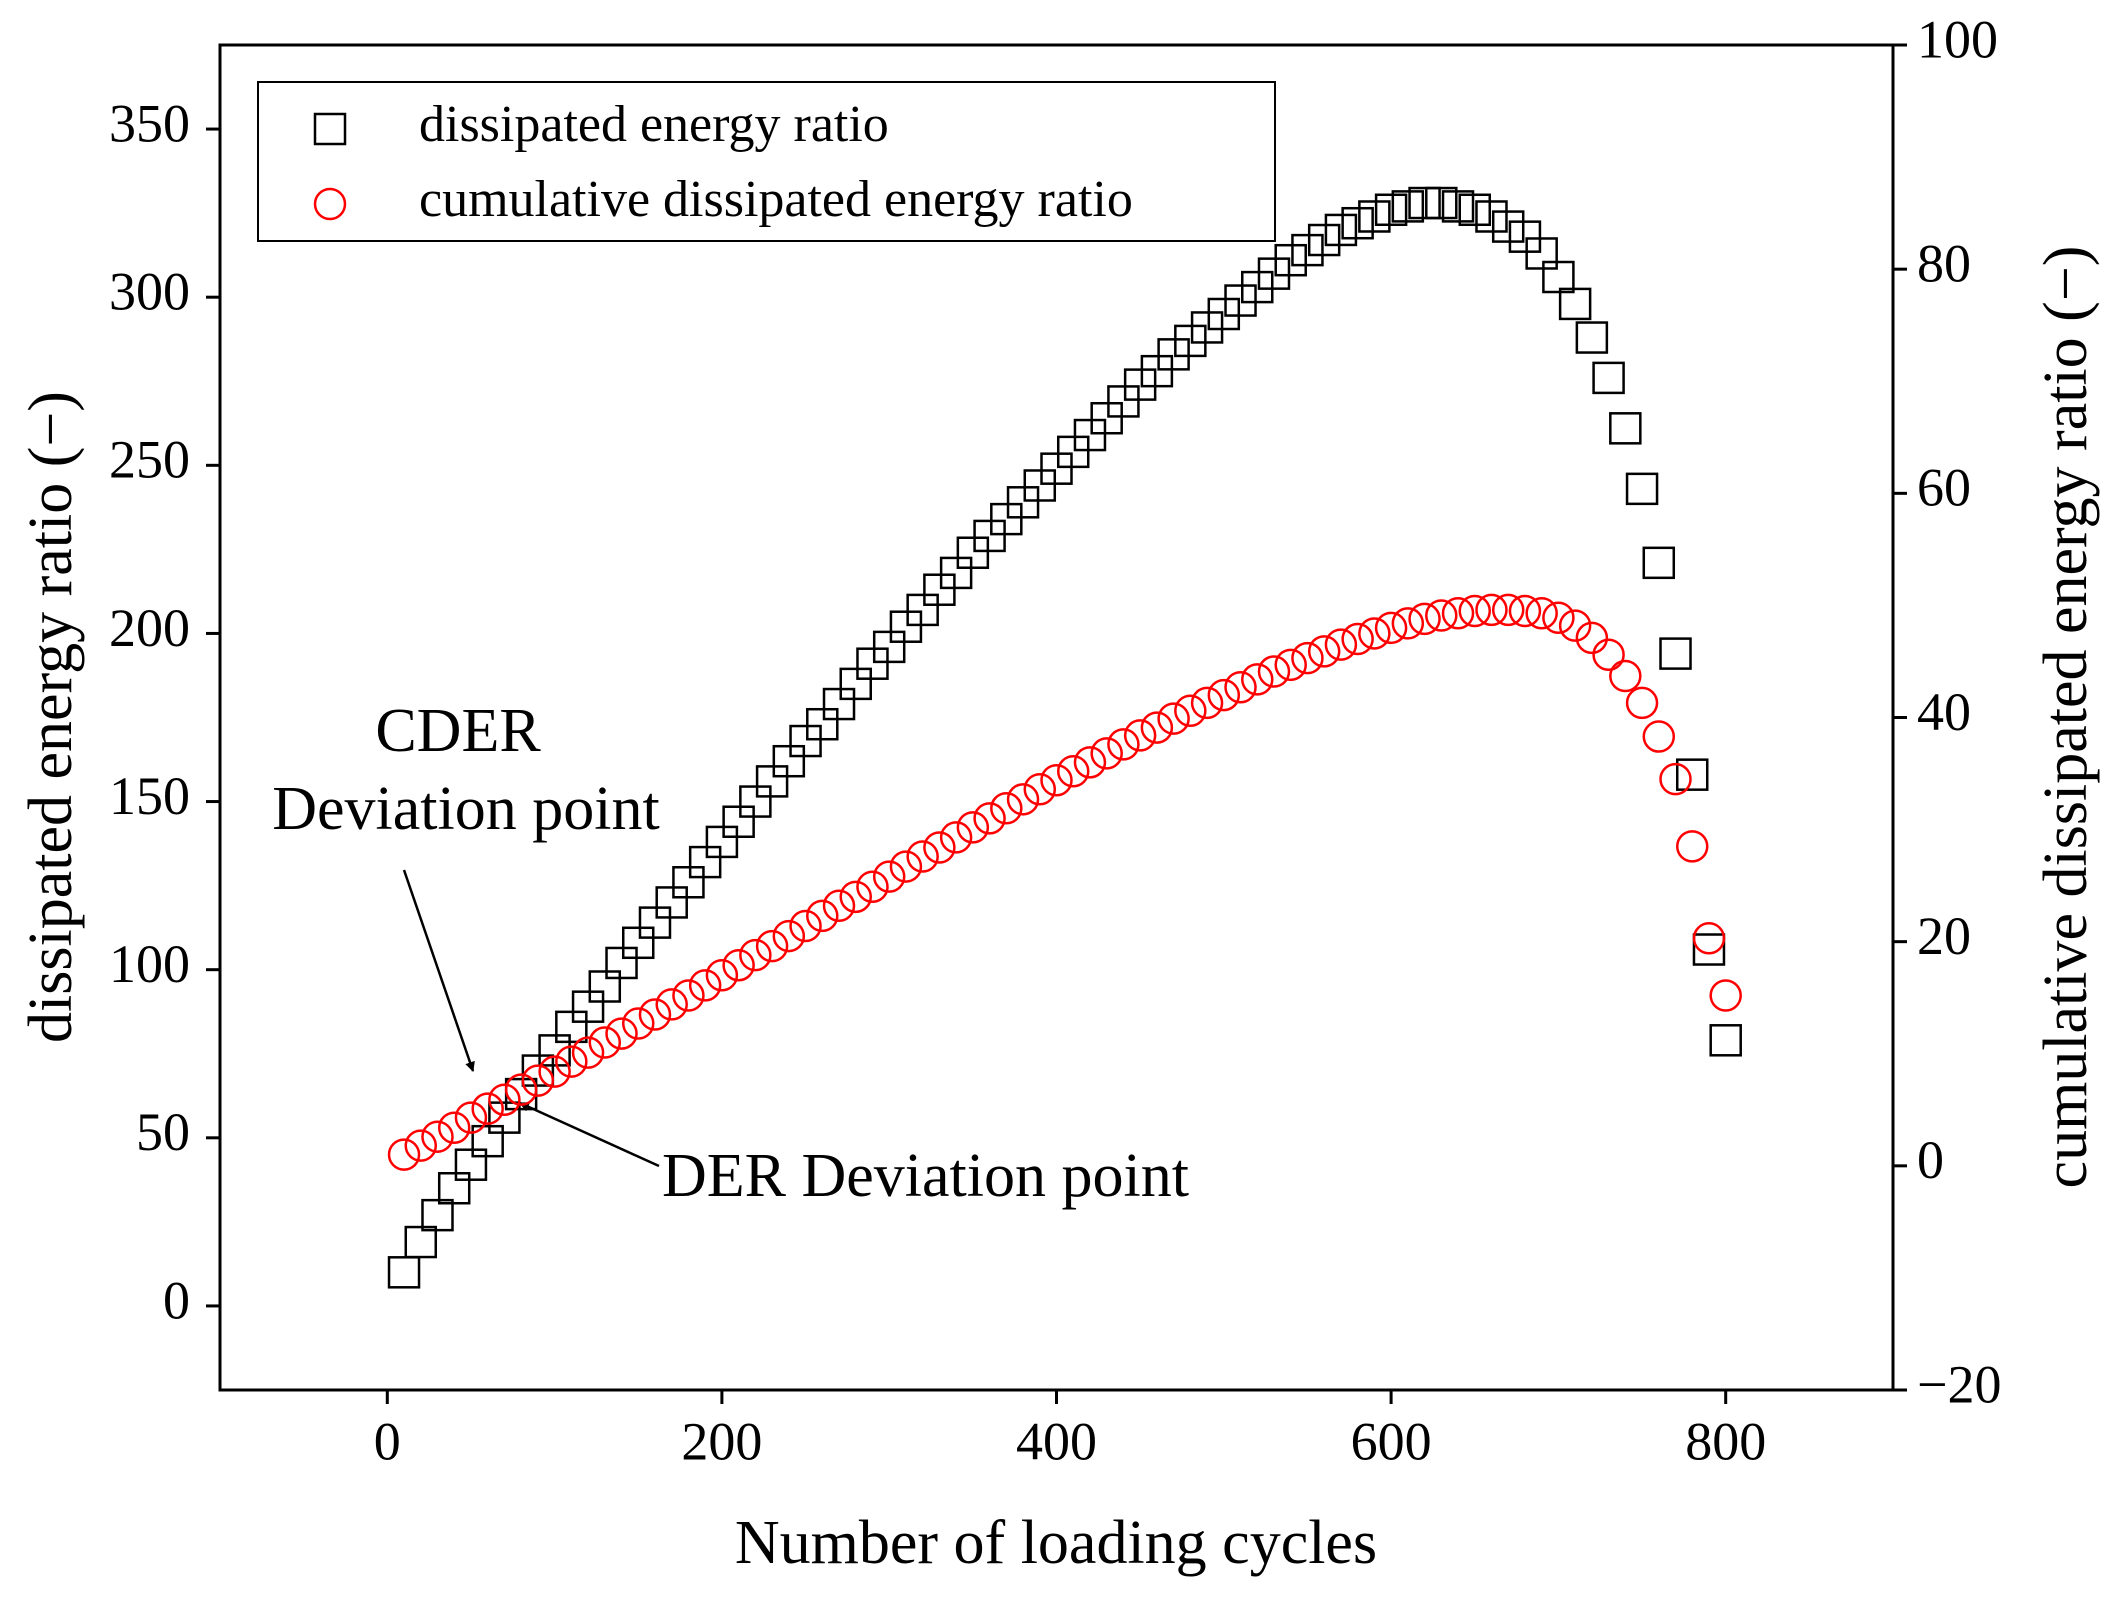 Image resolution: width=2120 pixels, height=1604 pixels. Describe the element at coordinates (438, 970) in the screenshot. I see `annotation-arrow` at that location.